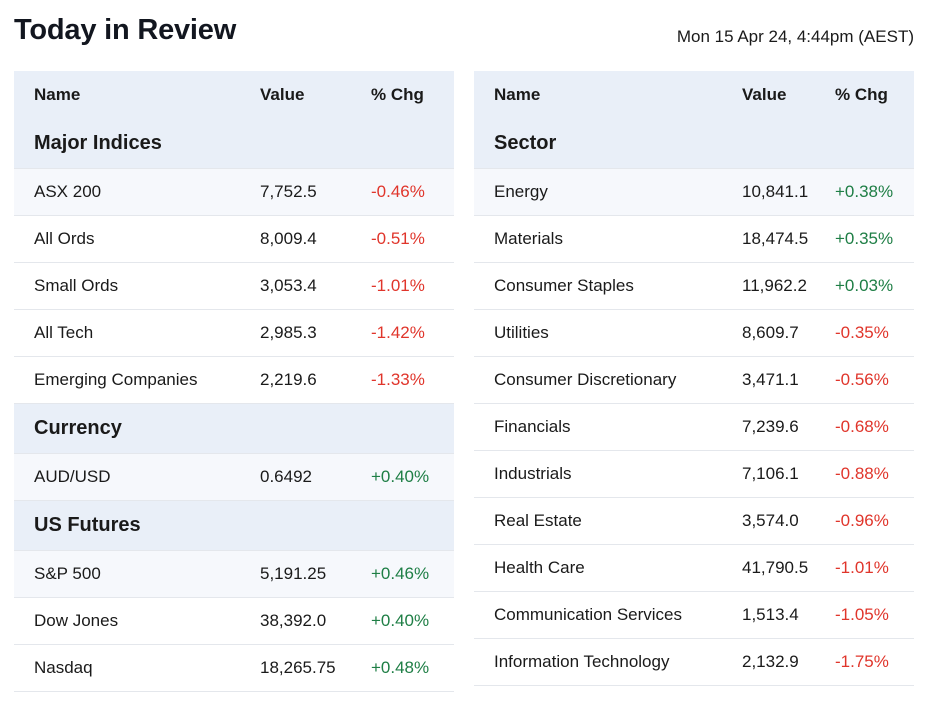 This screenshot has width=928, height=707. What do you see at coordinates (521, 332) in the screenshot?
I see `row-name: Utilities` at bounding box center [521, 332].